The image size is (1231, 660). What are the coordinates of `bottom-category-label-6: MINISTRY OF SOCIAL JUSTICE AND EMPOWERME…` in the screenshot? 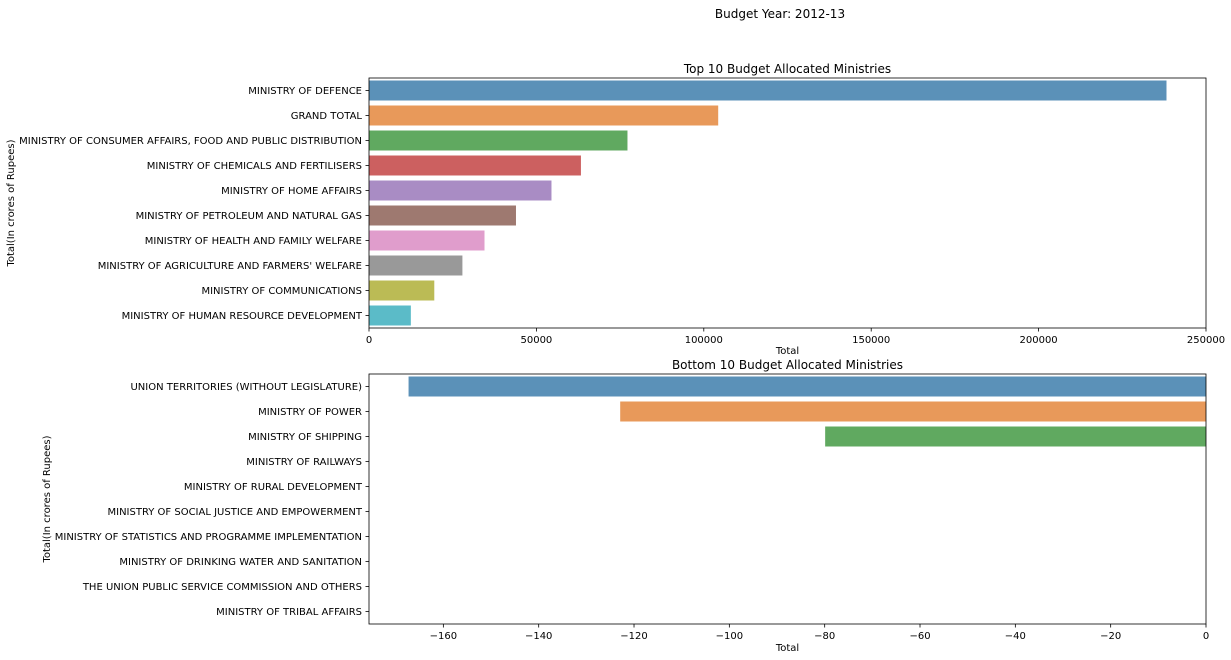 It's located at (235, 512).